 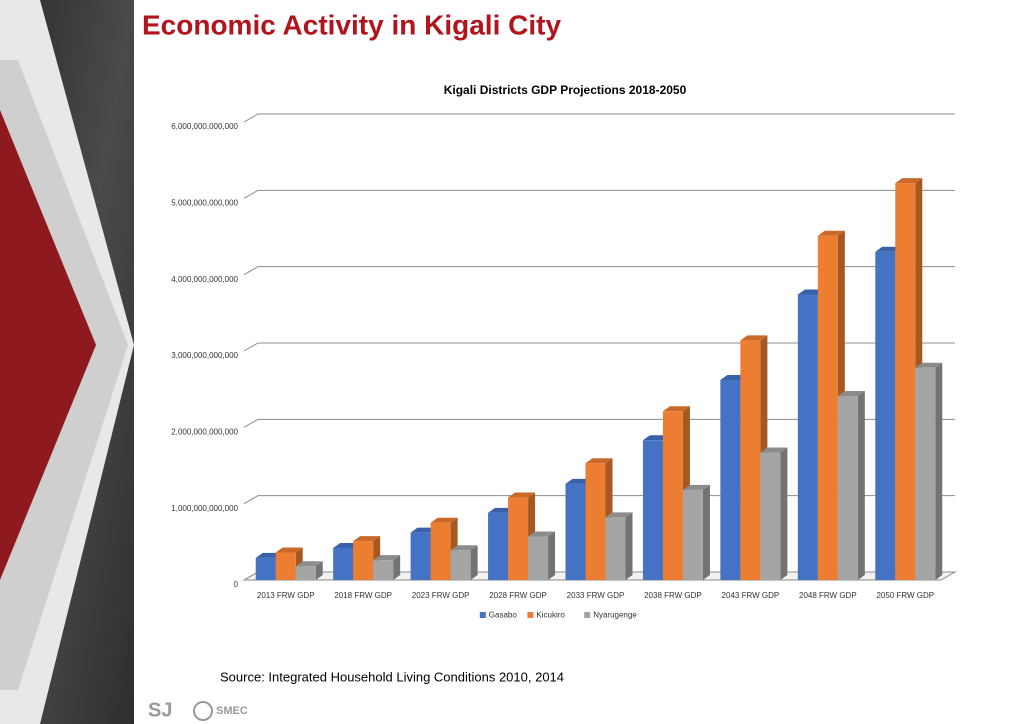 I want to click on y-tick-label: 6,000,000,000,000, so click(x=204, y=126).